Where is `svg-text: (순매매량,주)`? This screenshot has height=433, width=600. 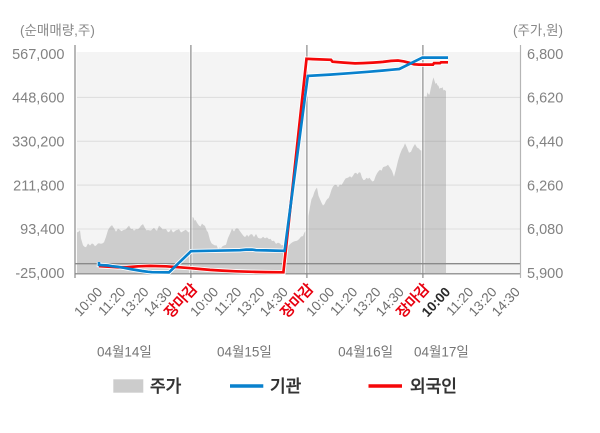
svg-text: (순매매량,주) is located at coordinates (57, 30).